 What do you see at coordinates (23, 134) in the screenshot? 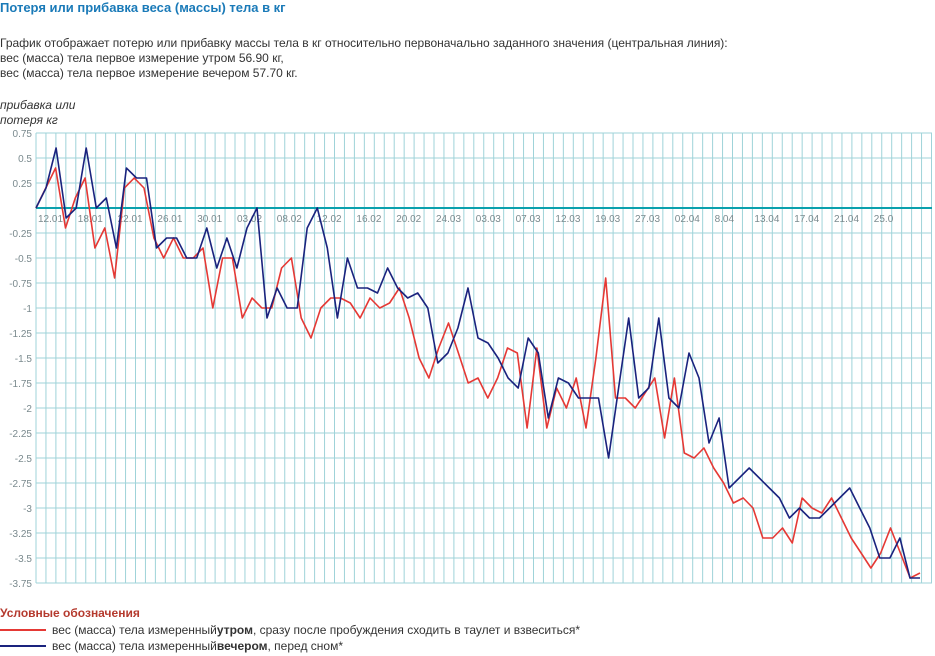
I see `y-tick-label: 0.75` at bounding box center [23, 134].